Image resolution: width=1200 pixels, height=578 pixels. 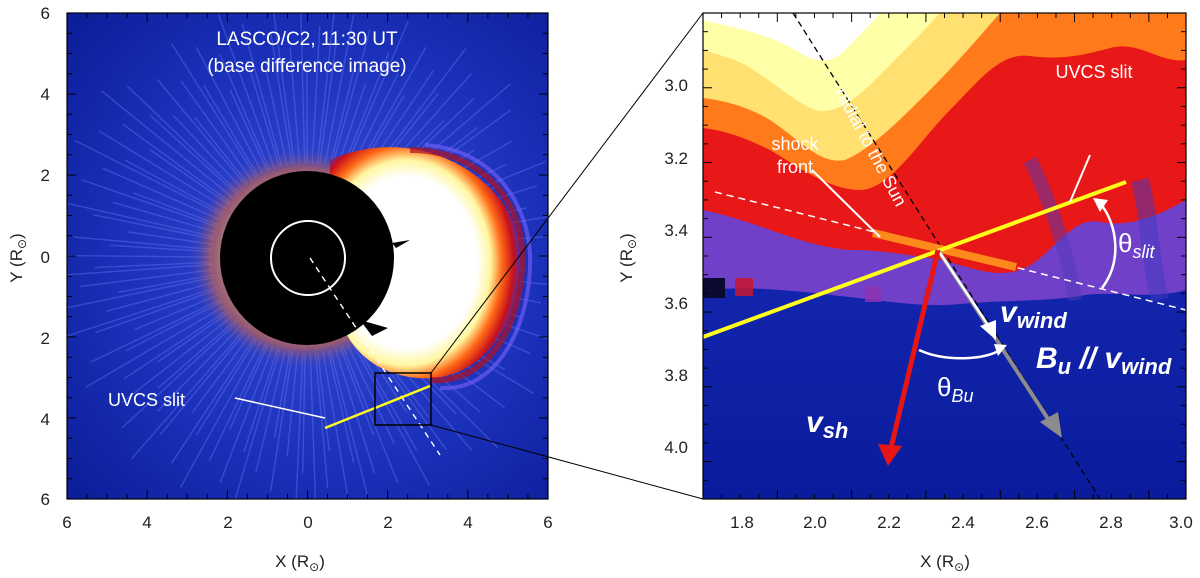 I want to click on right-y-tick: 3.0, so click(x=676, y=85).